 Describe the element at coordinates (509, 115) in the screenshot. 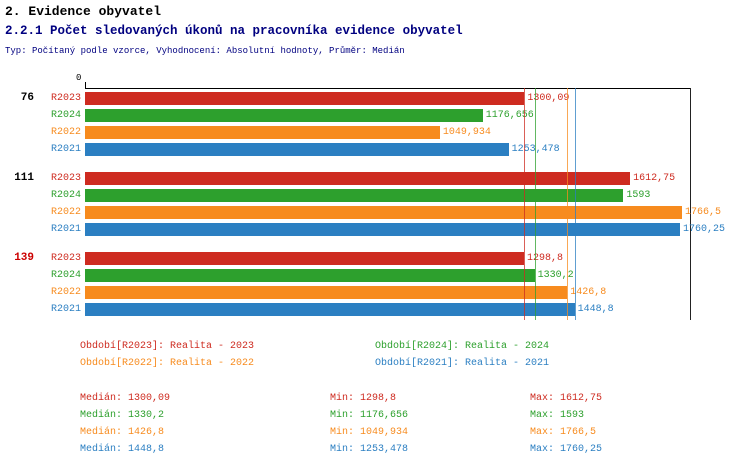

I see `bar-value-label: 1176,656` at that location.